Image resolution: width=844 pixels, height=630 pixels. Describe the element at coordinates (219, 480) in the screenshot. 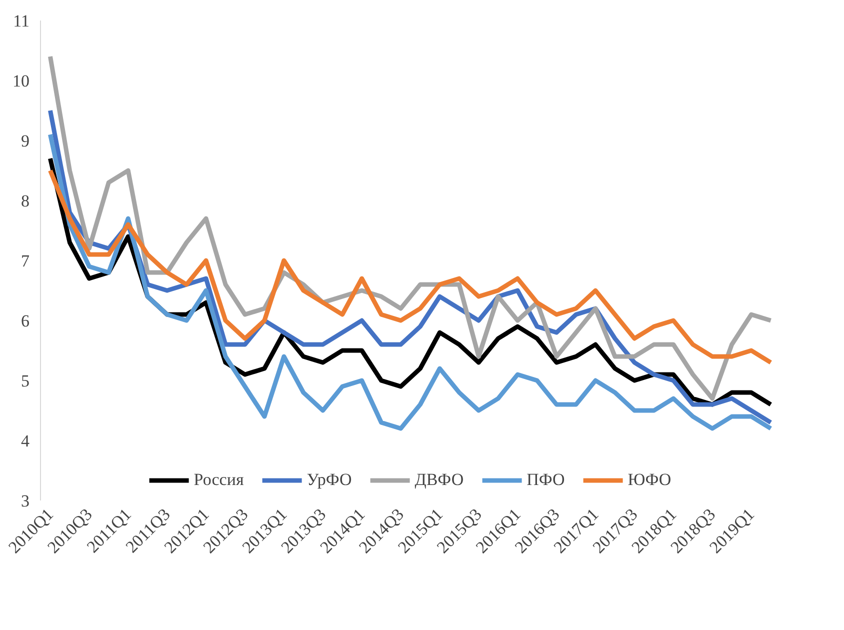

I see `legend-label: Россия` at that location.